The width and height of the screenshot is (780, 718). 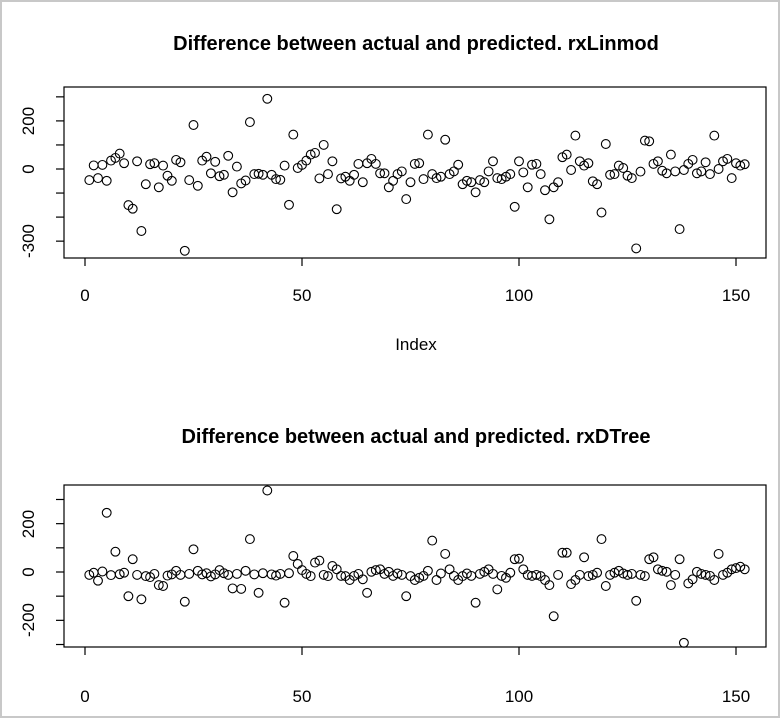 What do you see at coordinates (85, 295) in the screenshot?
I see `top-xtick-label-0: 0` at bounding box center [85, 295].